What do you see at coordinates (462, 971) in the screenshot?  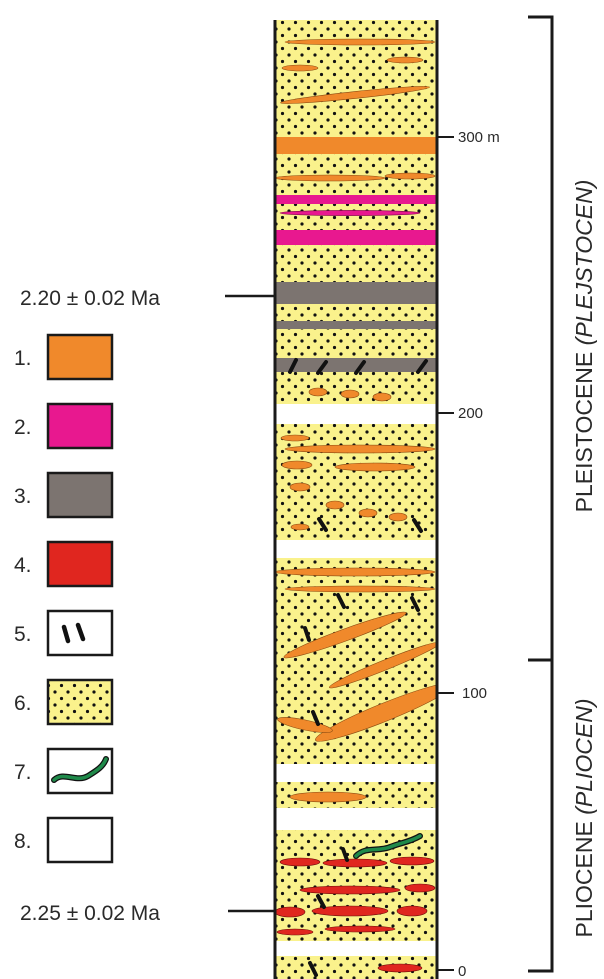 I see `scale-label-0: 0` at bounding box center [462, 971].